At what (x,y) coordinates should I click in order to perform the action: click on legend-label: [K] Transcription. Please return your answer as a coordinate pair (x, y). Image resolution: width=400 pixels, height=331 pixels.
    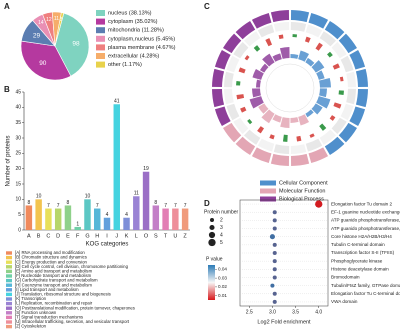
    Looking at the image, I should click on (31, 298).